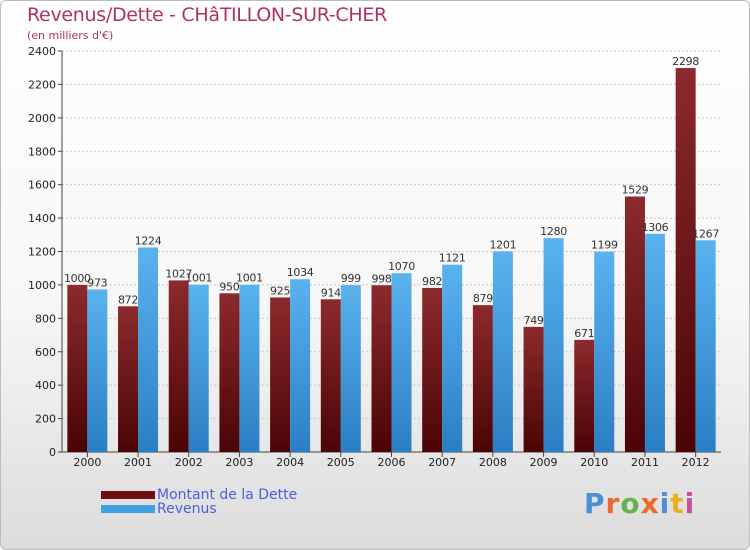 This screenshot has width=750, height=550. I want to click on data-label-dette: 1529, so click(635, 190).